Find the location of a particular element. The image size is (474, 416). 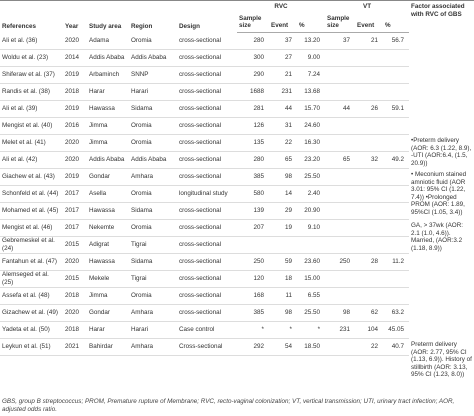

reference-cell: Fantahun et al. (47) is located at coordinates (31, 262).